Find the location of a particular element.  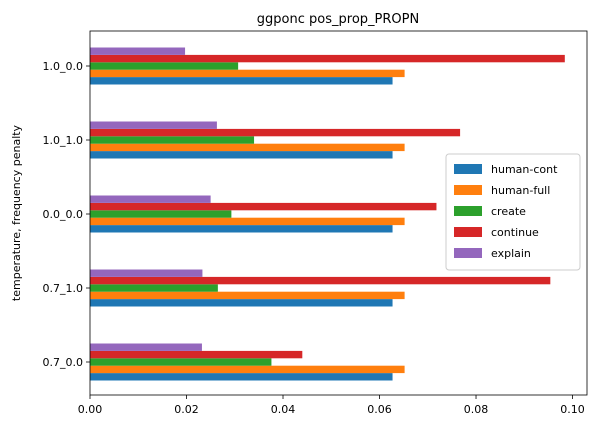

legend-swatch-human-cont is located at coordinates (468, 169).